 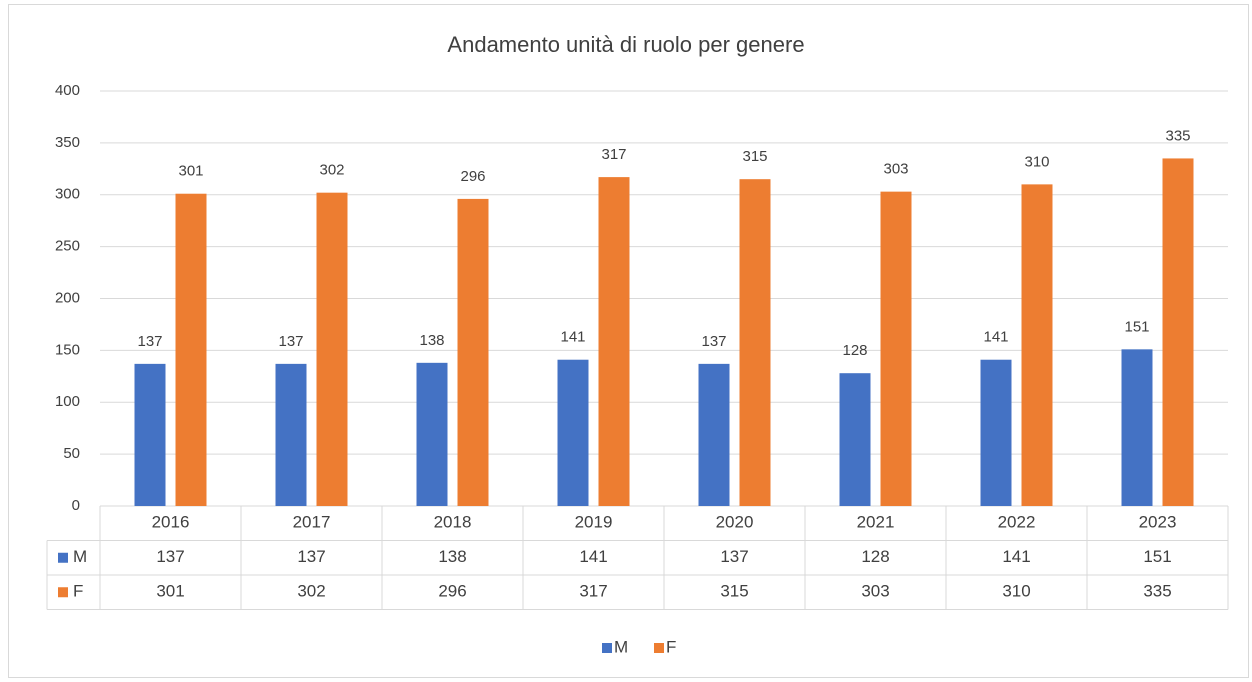 What do you see at coordinates (1136, 326) in the screenshot?
I see `data-label: 151` at bounding box center [1136, 326].